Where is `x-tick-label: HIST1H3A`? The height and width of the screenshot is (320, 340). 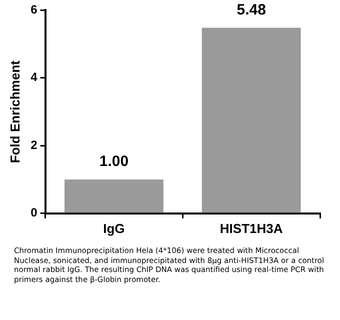 x-tick-label: HIST1H3A is located at coordinates (252, 228).